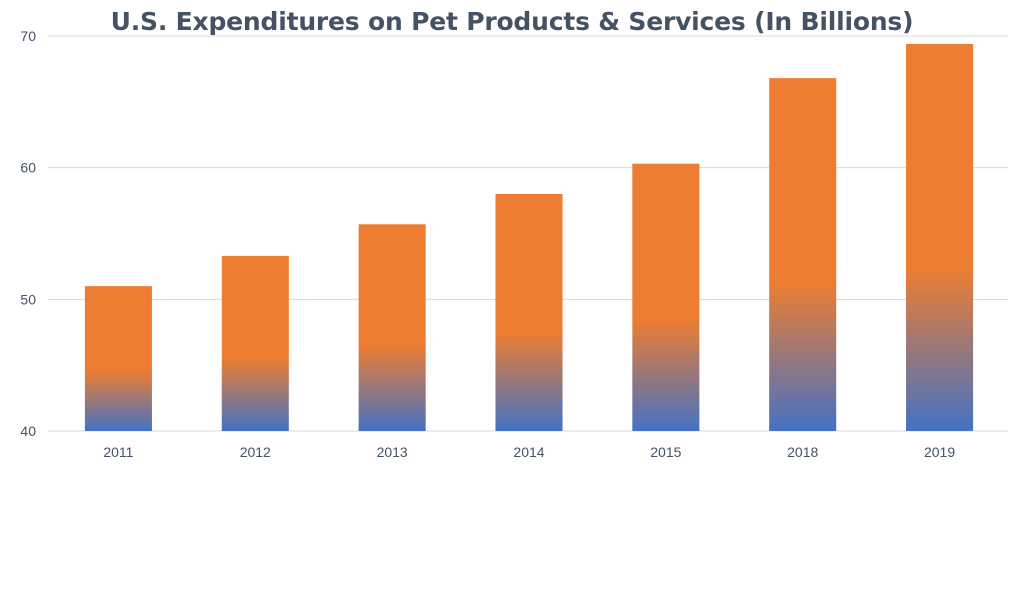 This screenshot has height=601, width=1024. Describe the element at coordinates (665, 452) in the screenshot. I see `x-tick-label: 2015` at that location.